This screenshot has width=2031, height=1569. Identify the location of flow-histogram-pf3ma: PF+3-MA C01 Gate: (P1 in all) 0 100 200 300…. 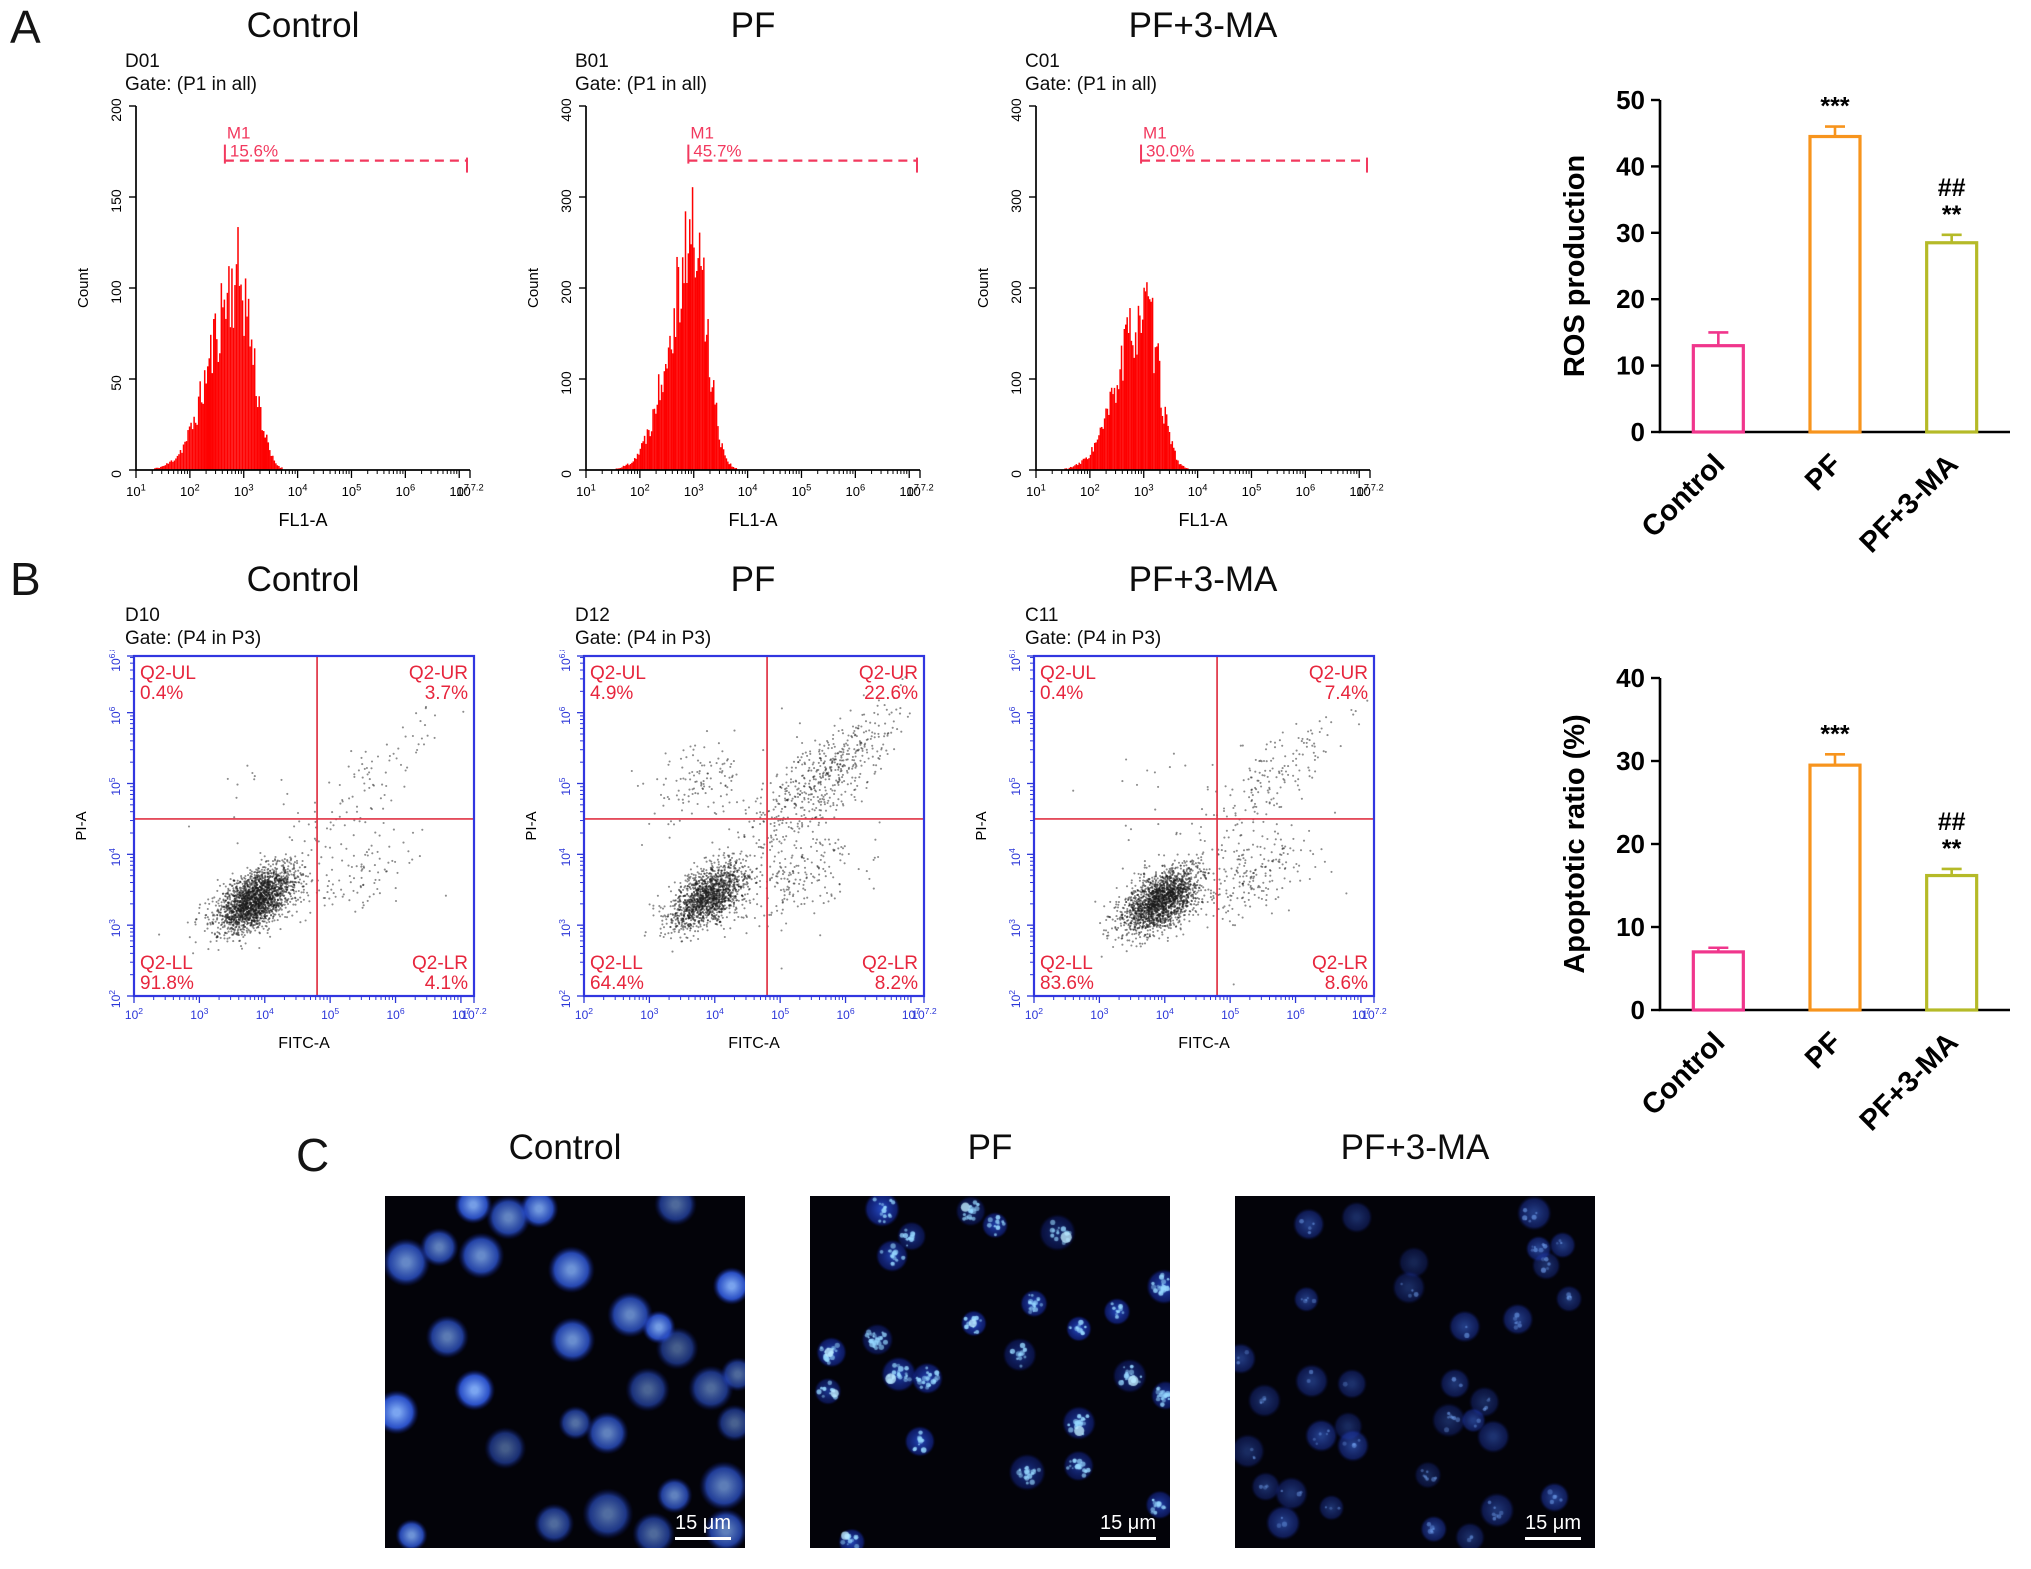
(1180, 278).